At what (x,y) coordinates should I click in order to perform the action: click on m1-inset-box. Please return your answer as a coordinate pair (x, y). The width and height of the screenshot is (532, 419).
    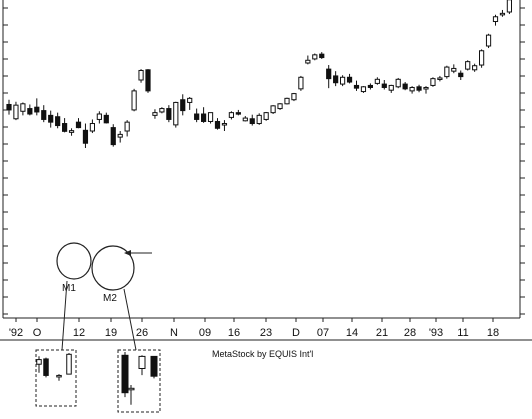
    Looking at the image, I should click on (56, 378).